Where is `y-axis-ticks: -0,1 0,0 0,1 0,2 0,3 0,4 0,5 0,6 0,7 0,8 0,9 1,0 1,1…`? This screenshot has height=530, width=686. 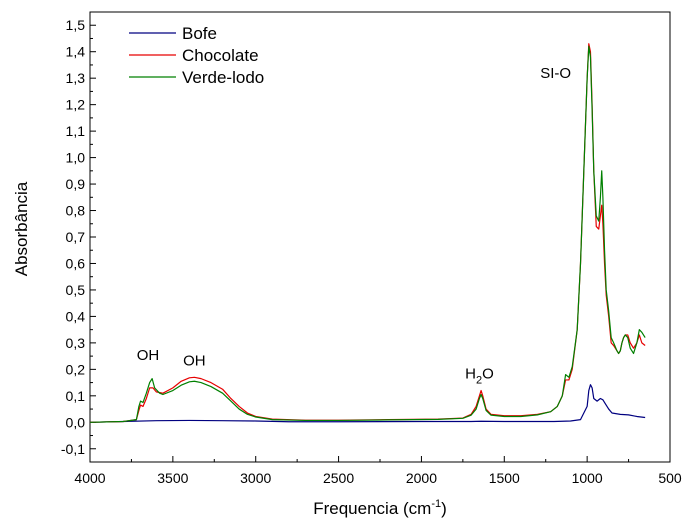 y-axis-ticks: -0,1 0,0 0,1 0,2 0,3 0,4 0,5 0,6 0,7 0,8 0,9 1,0 1,1… is located at coordinates (78, 237).